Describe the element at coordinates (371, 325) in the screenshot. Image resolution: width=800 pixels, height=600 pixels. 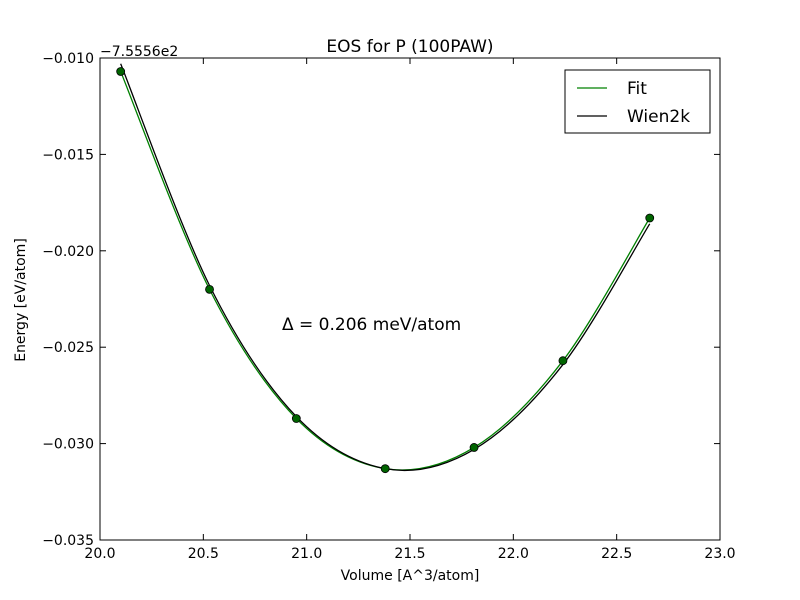
I see `delta-annotation: Δ = 0.206 meV/atom` at that location.